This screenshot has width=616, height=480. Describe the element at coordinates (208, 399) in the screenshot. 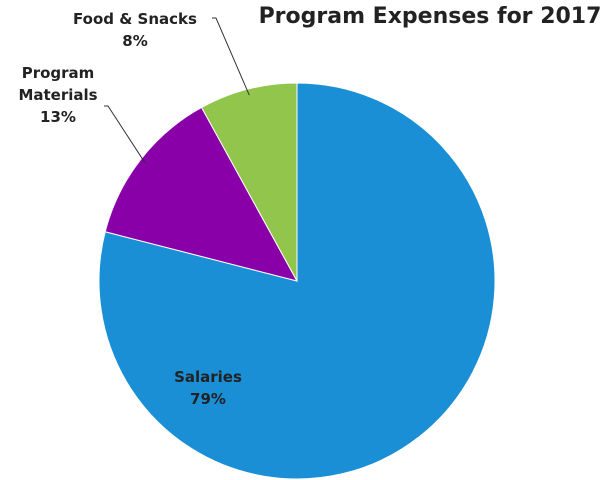

I see `value-label: 79%` at that location.